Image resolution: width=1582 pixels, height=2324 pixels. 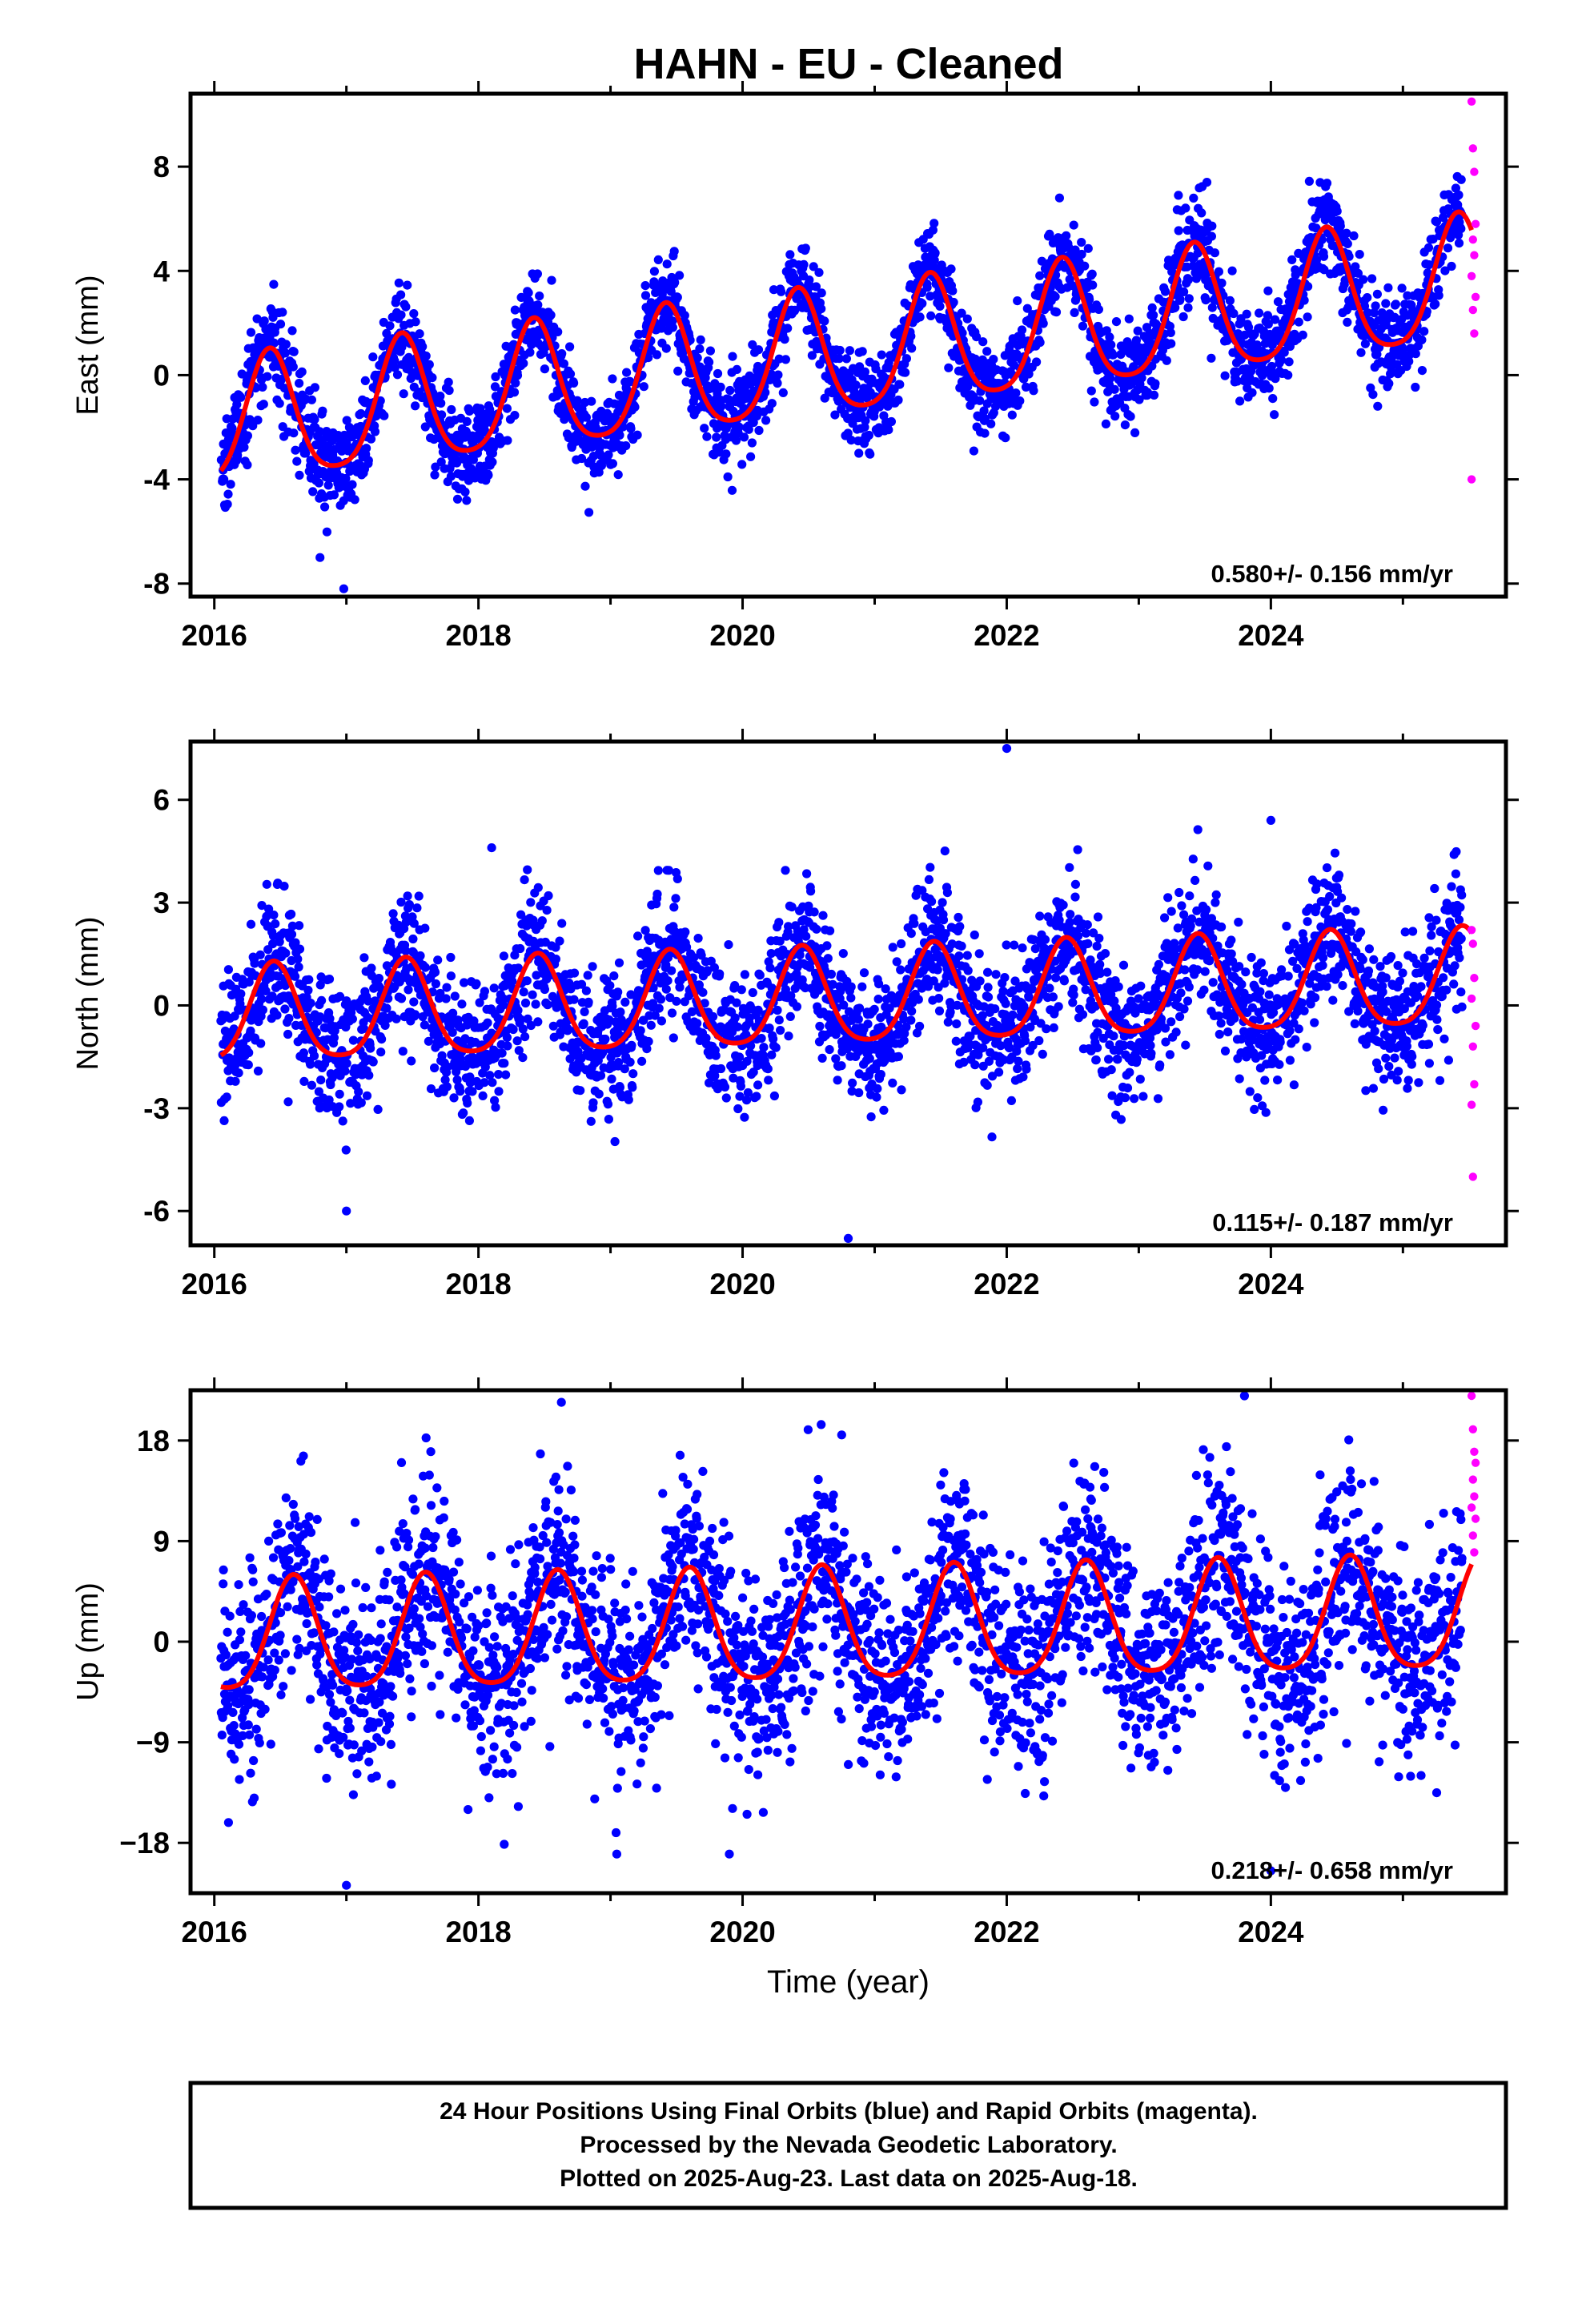 I want to click on x-tick-label: 2024, so click(x=1271, y=635).